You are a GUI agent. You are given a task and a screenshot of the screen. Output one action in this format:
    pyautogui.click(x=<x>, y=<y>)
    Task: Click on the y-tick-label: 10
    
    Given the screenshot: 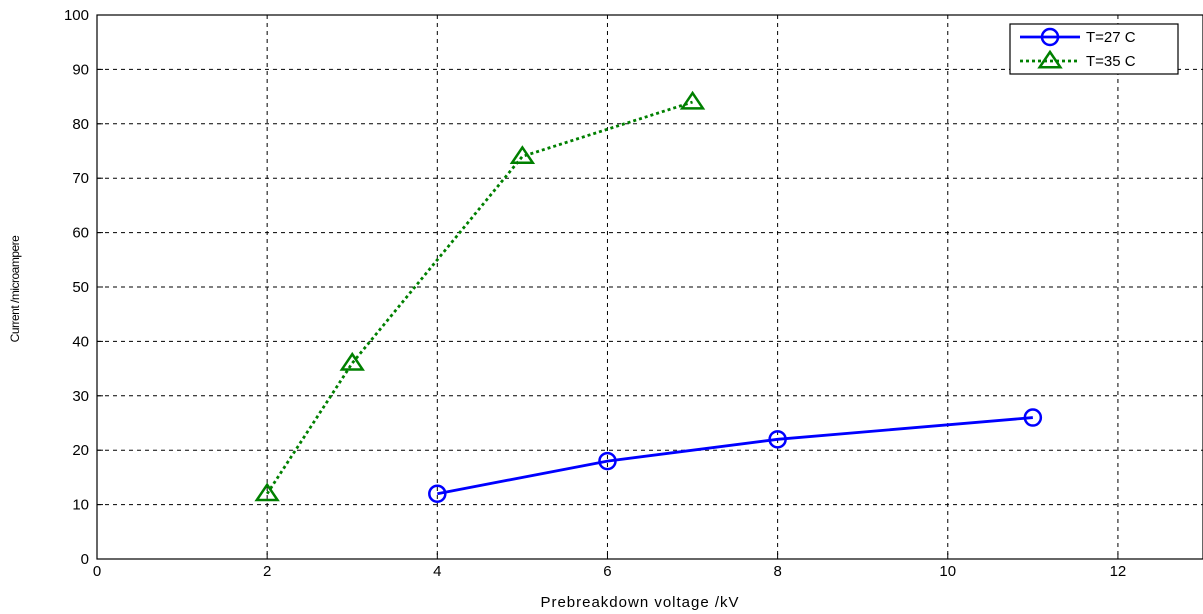 What is the action you would take?
    pyautogui.click(x=80, y=505)
    